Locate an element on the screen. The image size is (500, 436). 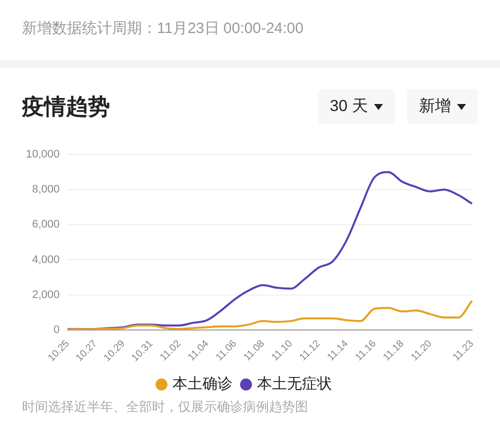
y-tick-label: 6,000 is located at coordinates (46, 224).